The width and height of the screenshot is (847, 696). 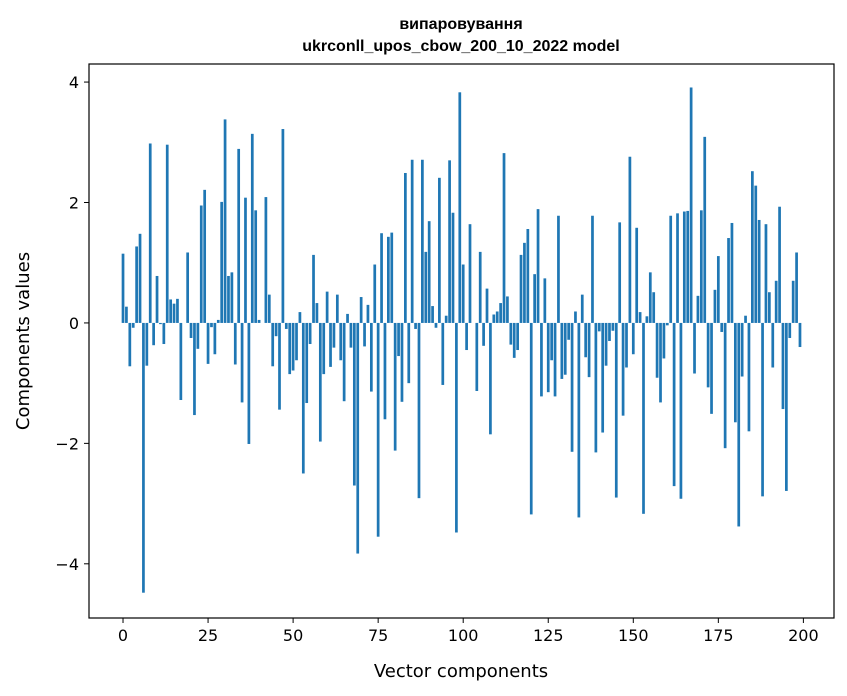 I want to click on x-tick-label-125: 125, so click(x=548, y=635).